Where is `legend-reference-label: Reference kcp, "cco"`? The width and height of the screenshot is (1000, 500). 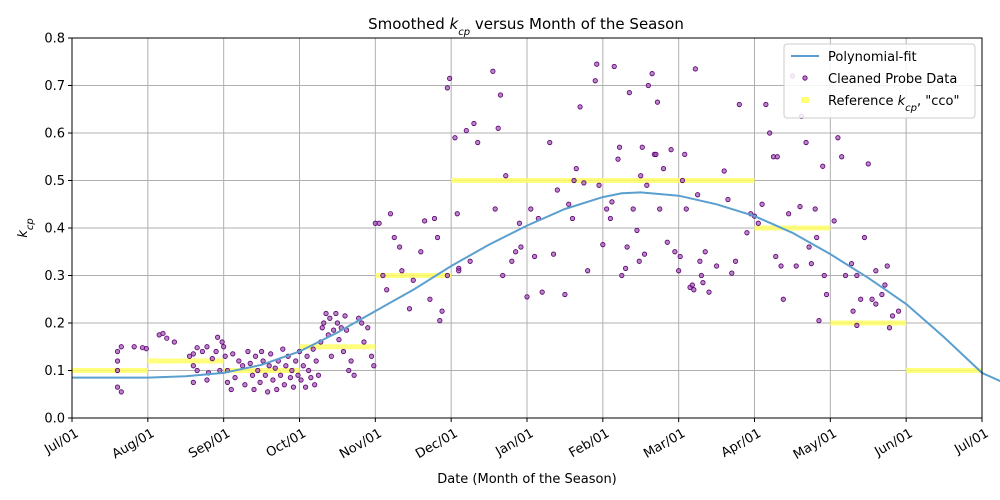
legend-reference-label: Reference kcp, "cco" is located at coordinates (893, 104).